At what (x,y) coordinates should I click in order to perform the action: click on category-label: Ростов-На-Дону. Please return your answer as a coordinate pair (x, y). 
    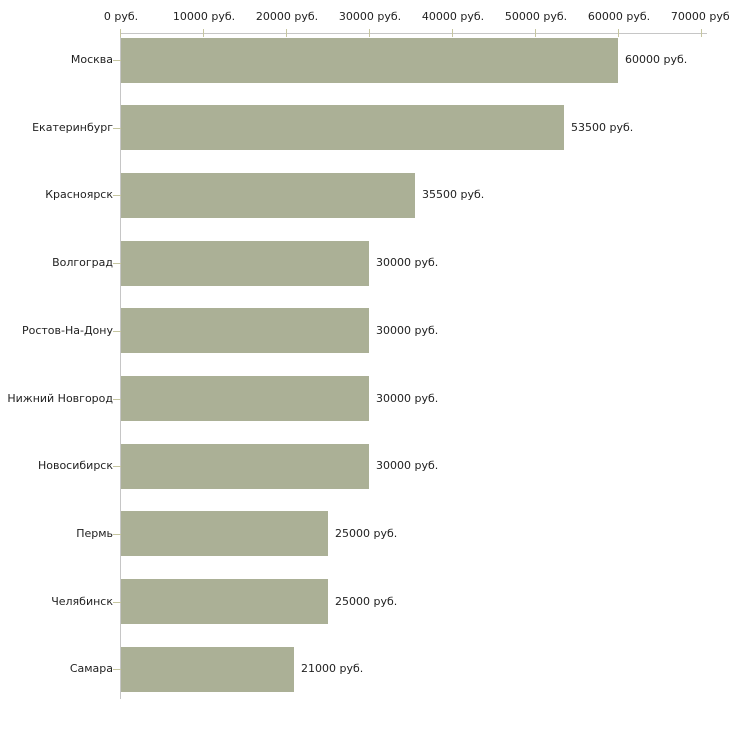
    Looking at the image, I should click on (67, 330).